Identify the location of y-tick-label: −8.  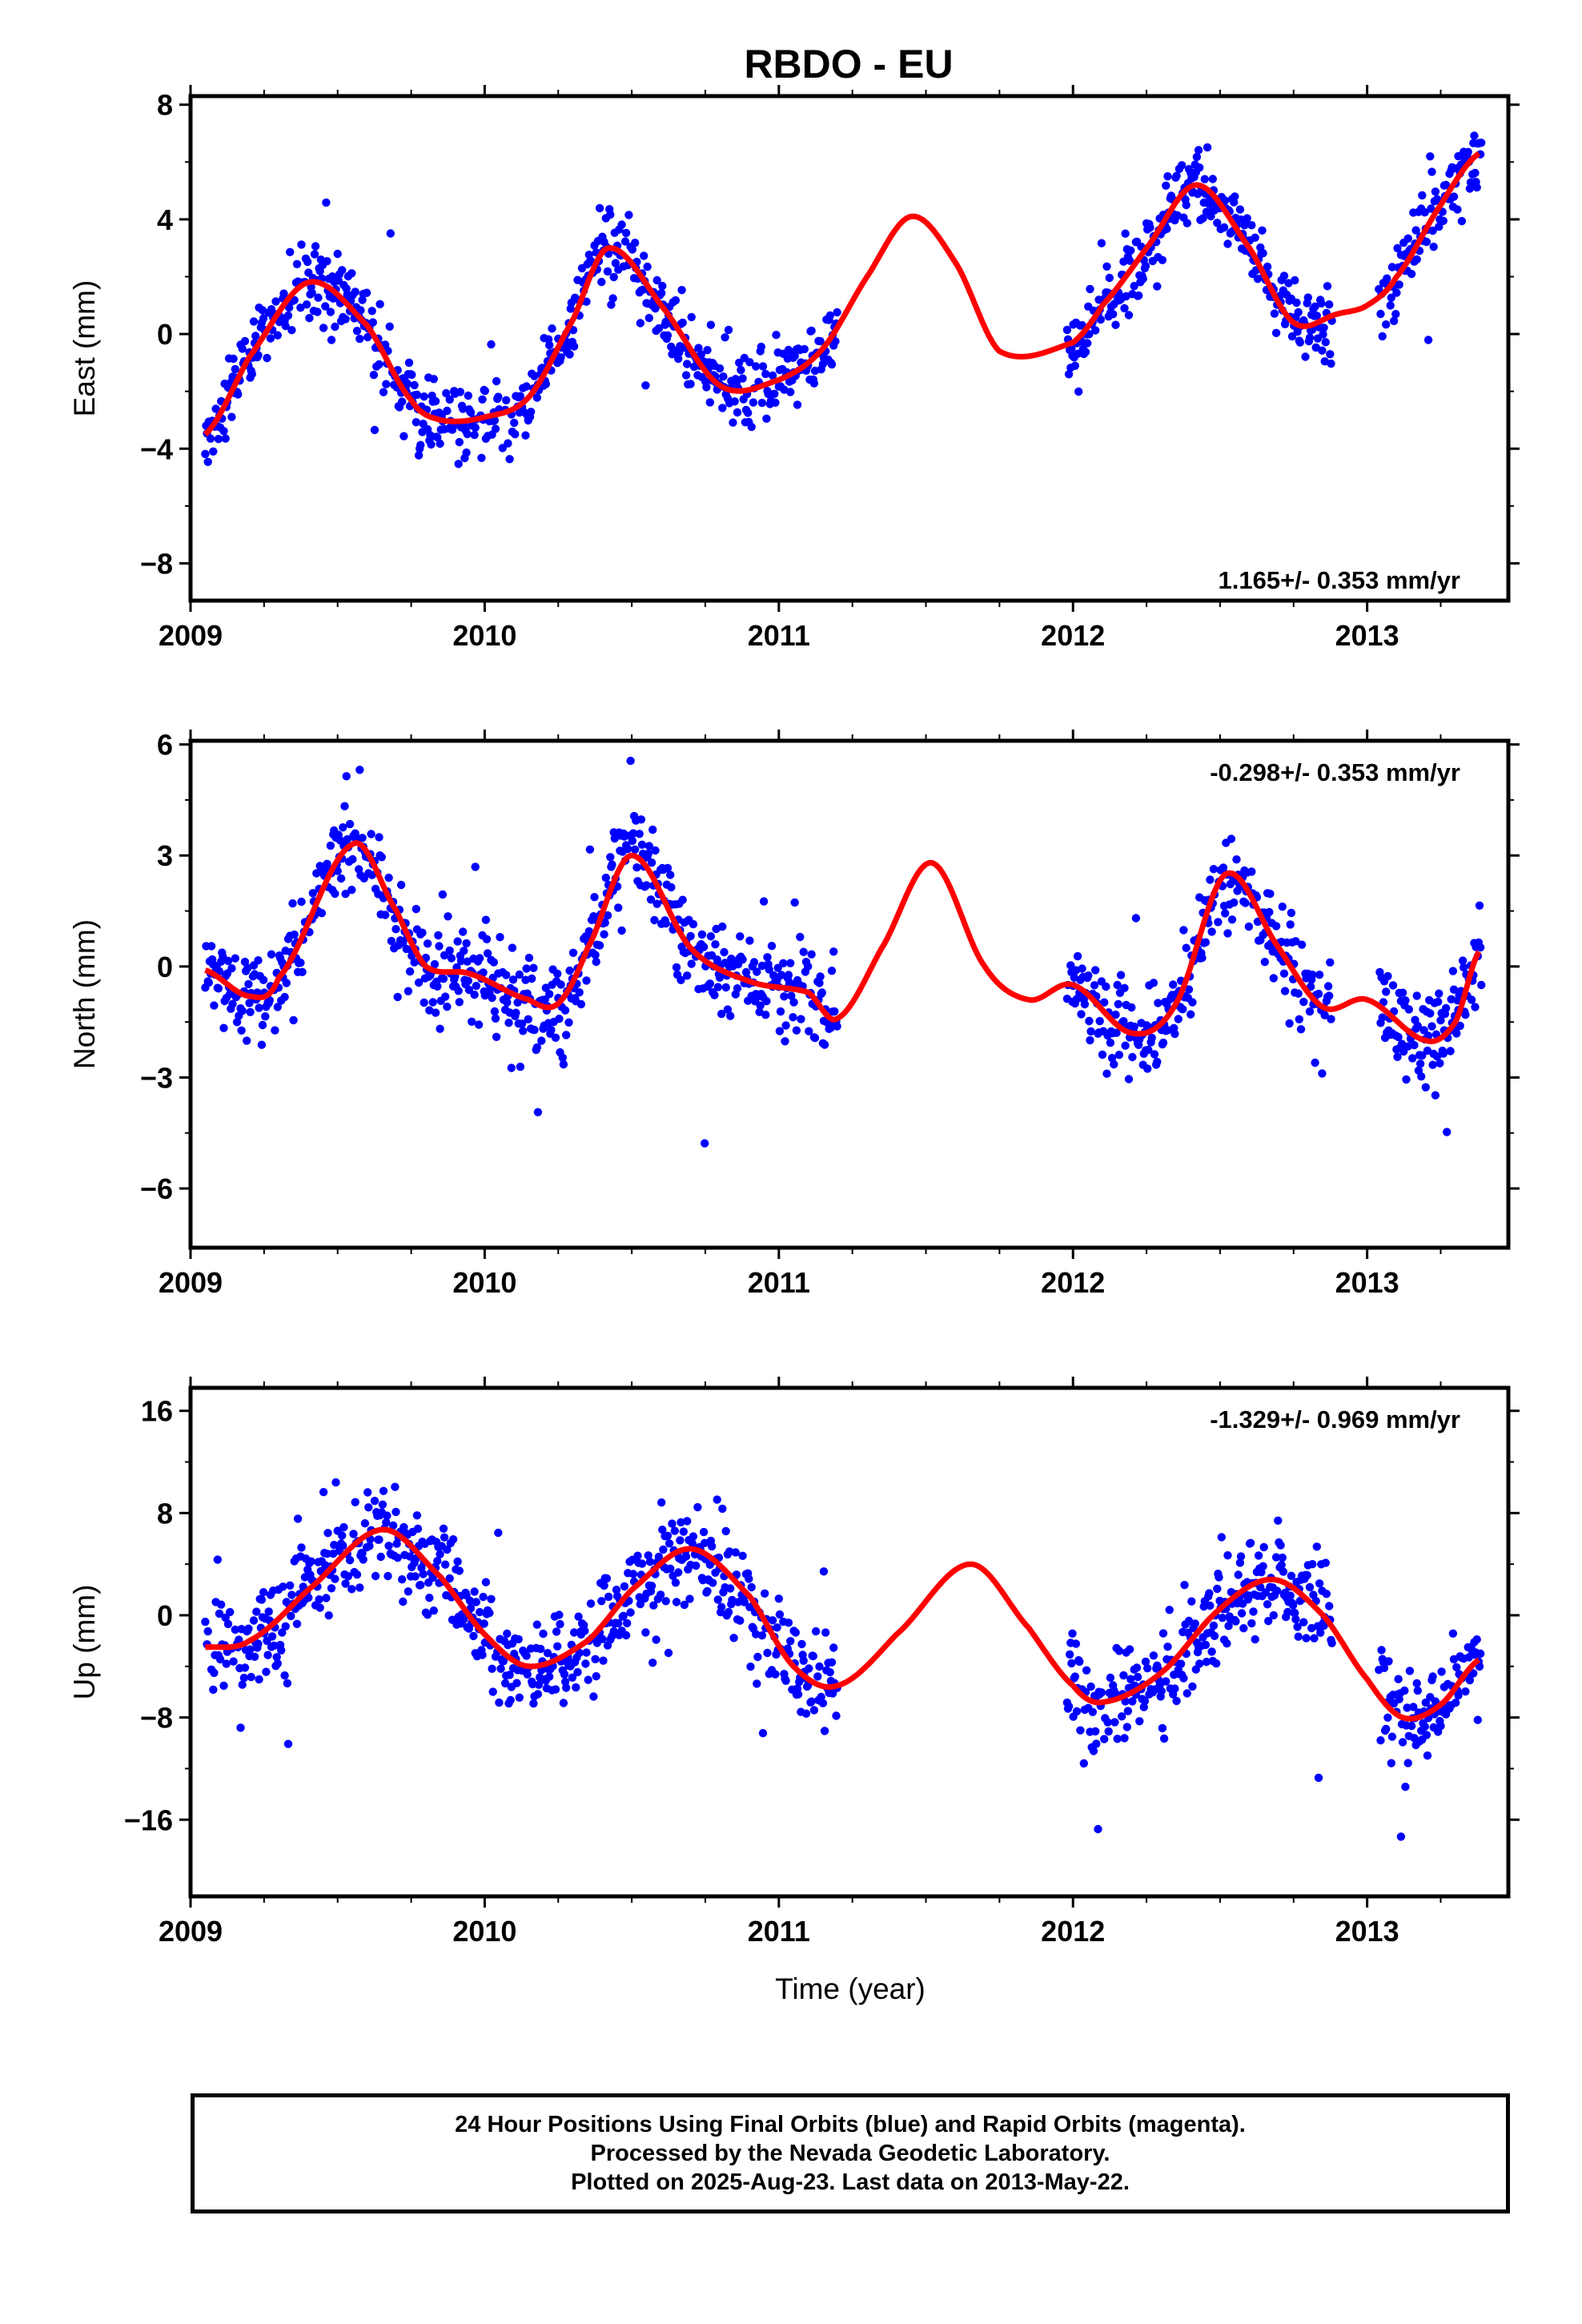
(156, 563).